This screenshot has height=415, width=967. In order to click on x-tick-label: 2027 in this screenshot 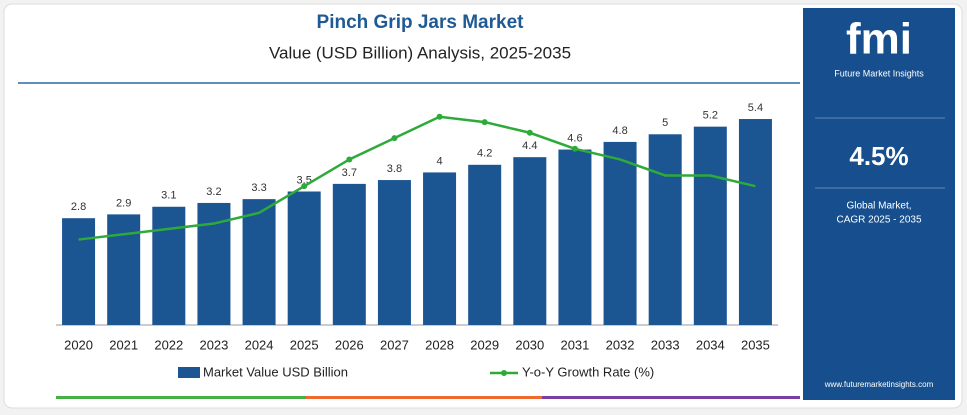, I will do `click(394, 344)`.